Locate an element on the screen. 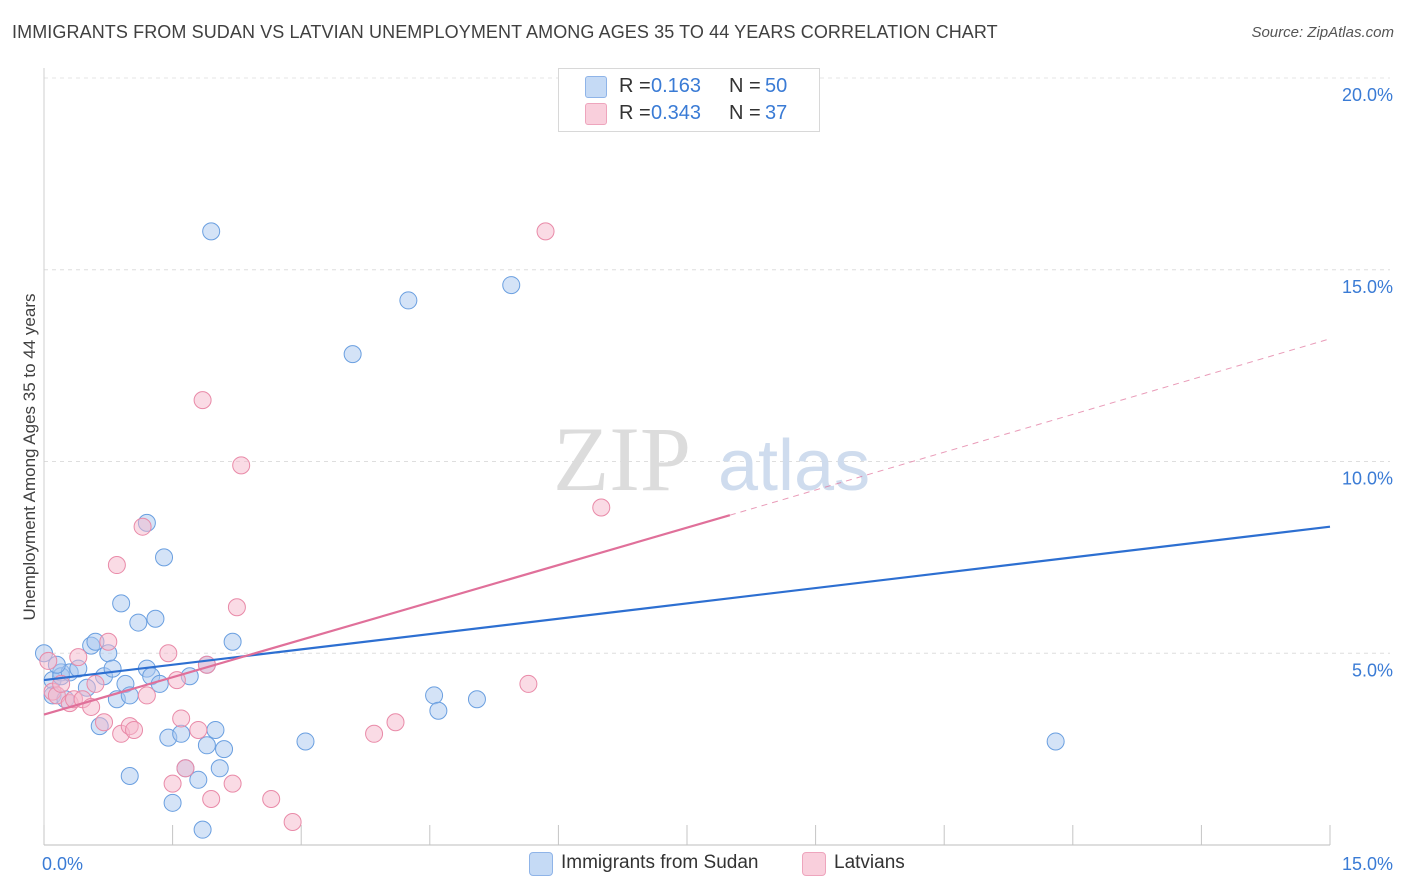 The width and height of the screenshot is (1406, 892). bottom-legend-swatch-sudan is located at coordinates (541, 864).